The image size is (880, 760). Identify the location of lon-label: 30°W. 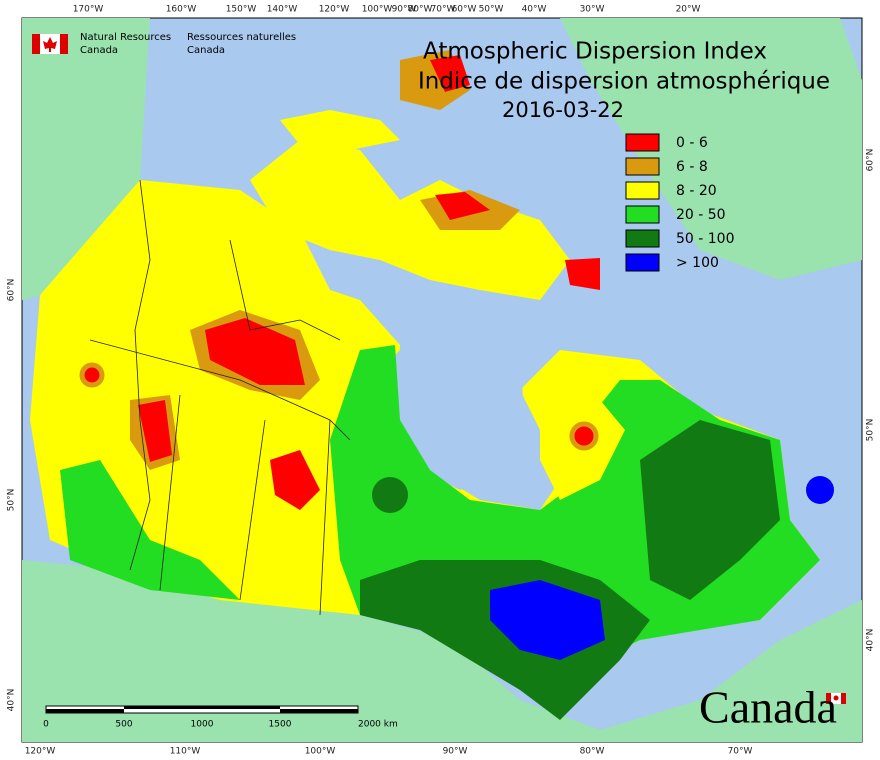
(592, 10).